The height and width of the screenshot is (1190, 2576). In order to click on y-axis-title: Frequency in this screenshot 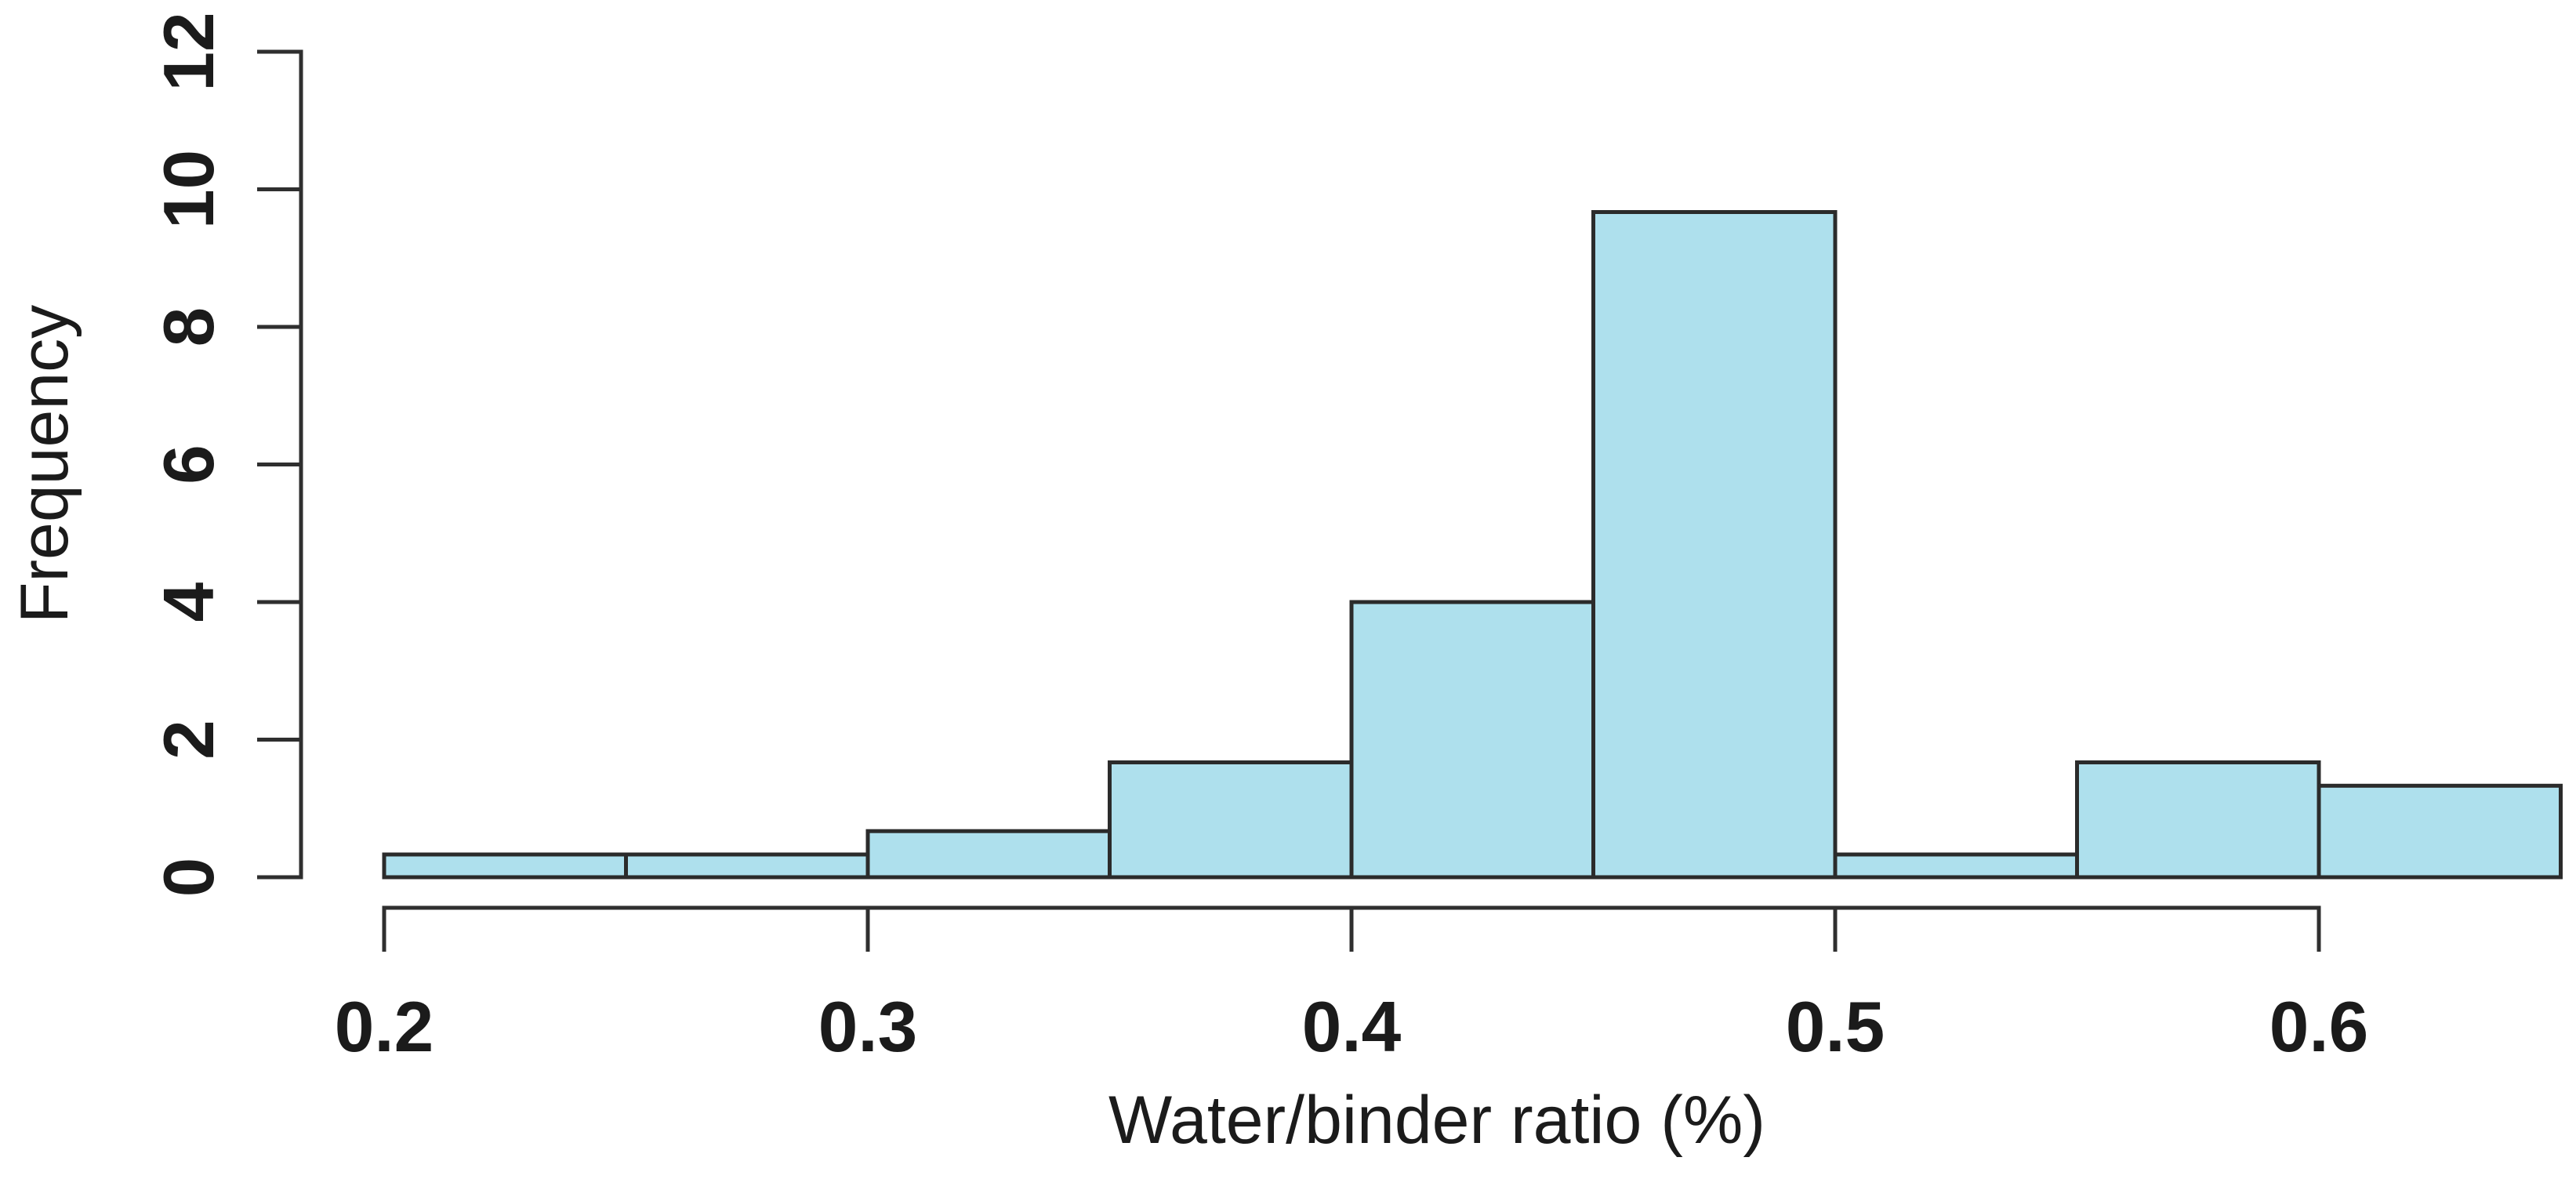, I will do `click(44, 464)`.